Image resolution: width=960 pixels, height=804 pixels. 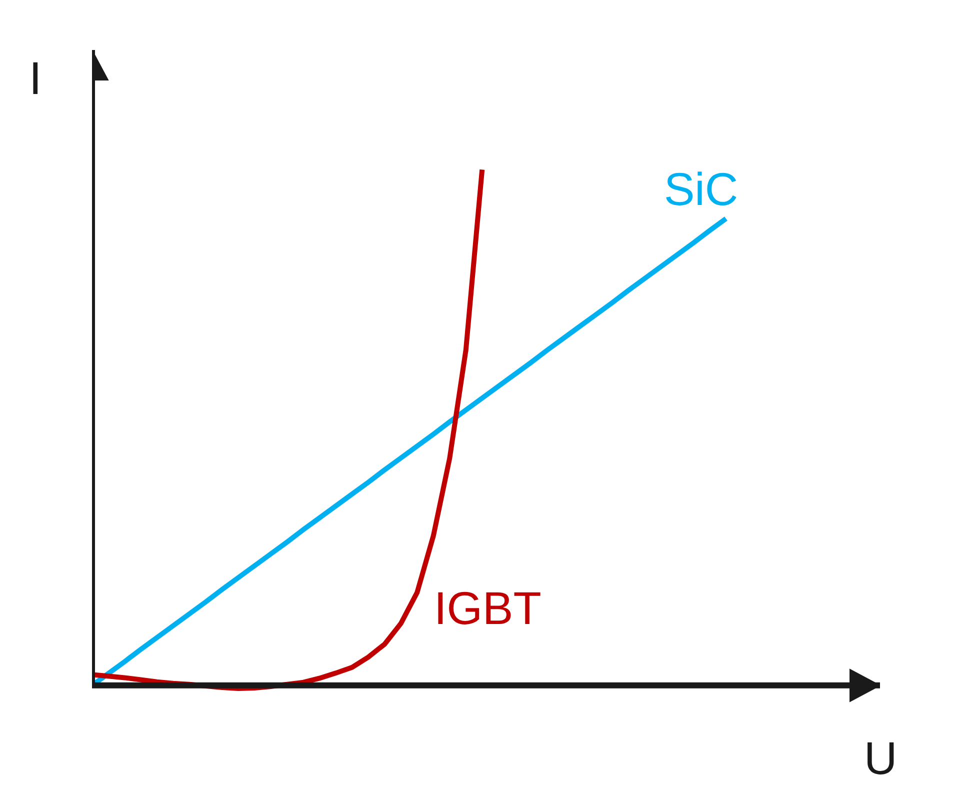 I want to click on series-label: SiC, so click(x=701, y=189).